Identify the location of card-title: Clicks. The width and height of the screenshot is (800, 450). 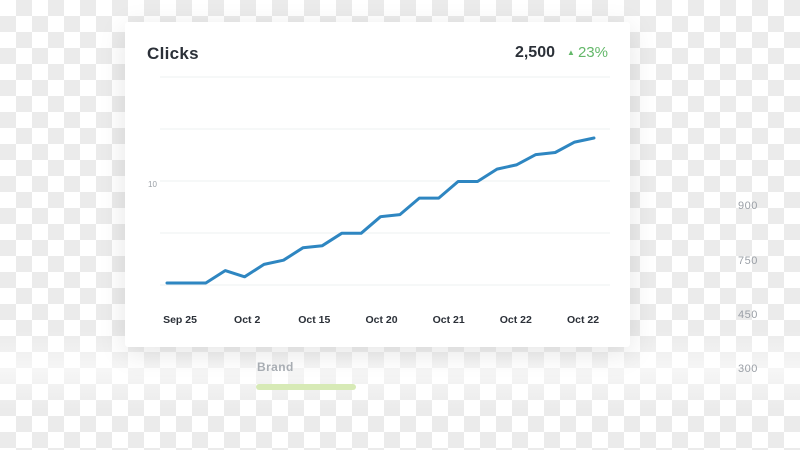
(173, 53).